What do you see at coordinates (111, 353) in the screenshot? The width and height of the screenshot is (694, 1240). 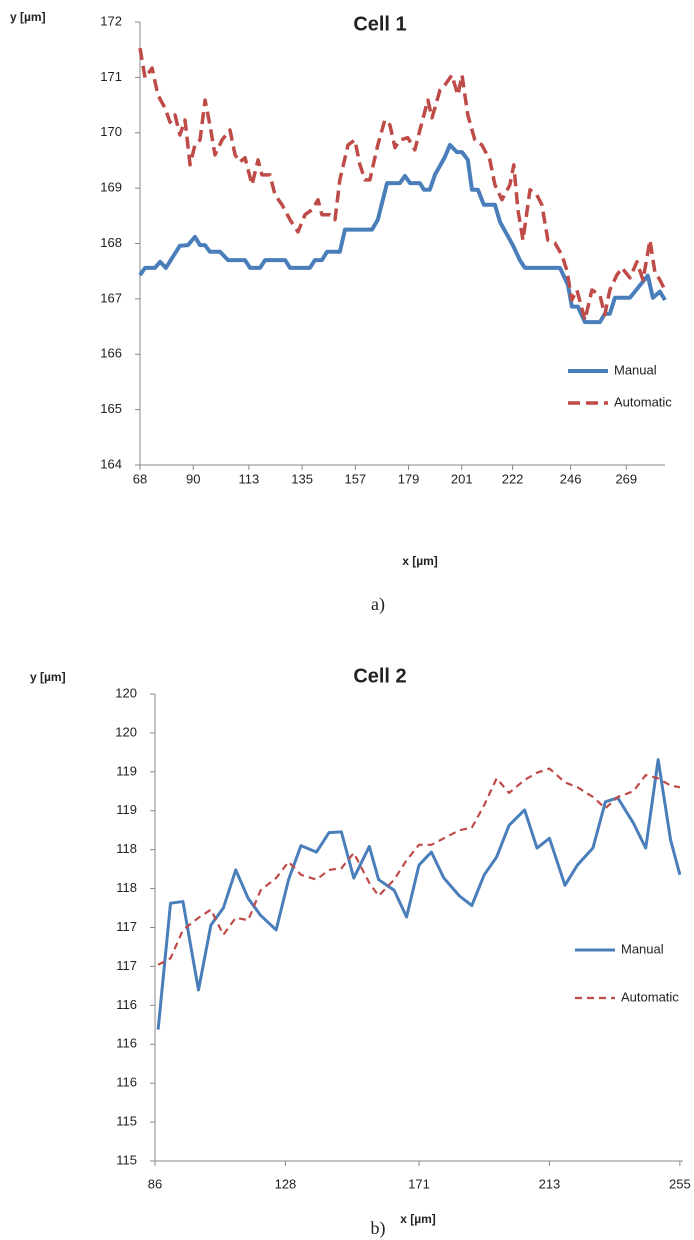 I see `y-tick-label: 166` at bounding box center [111, 353].